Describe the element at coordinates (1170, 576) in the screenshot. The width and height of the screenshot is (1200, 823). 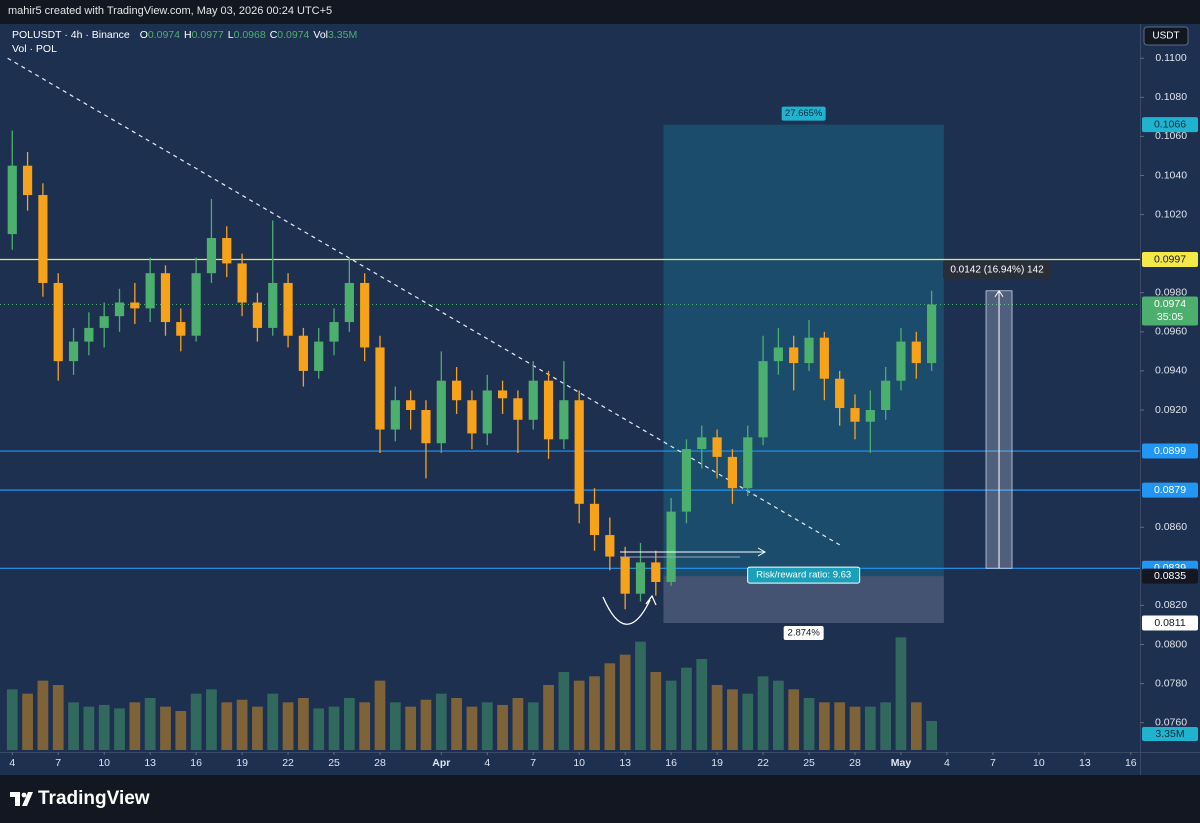
I see `entry-price-tag-bg` at that location.